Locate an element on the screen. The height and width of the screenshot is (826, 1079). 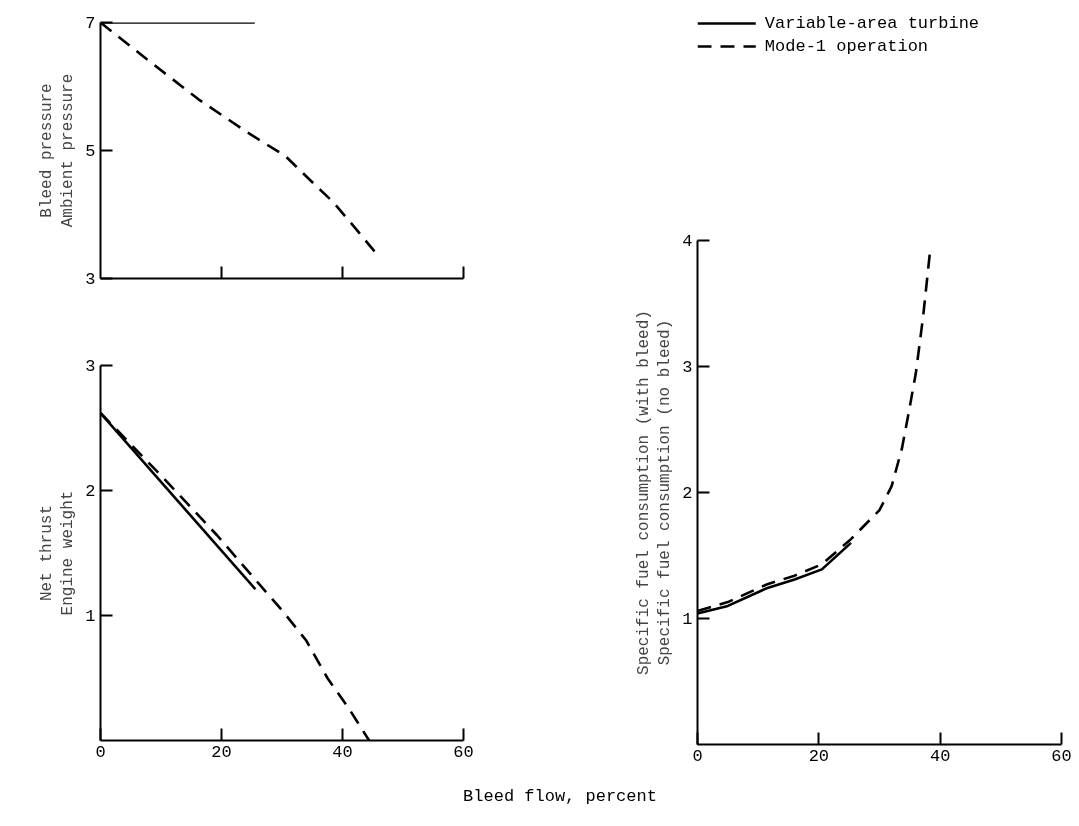
y-tick-label: 5 is located at coordinates (90, 151).